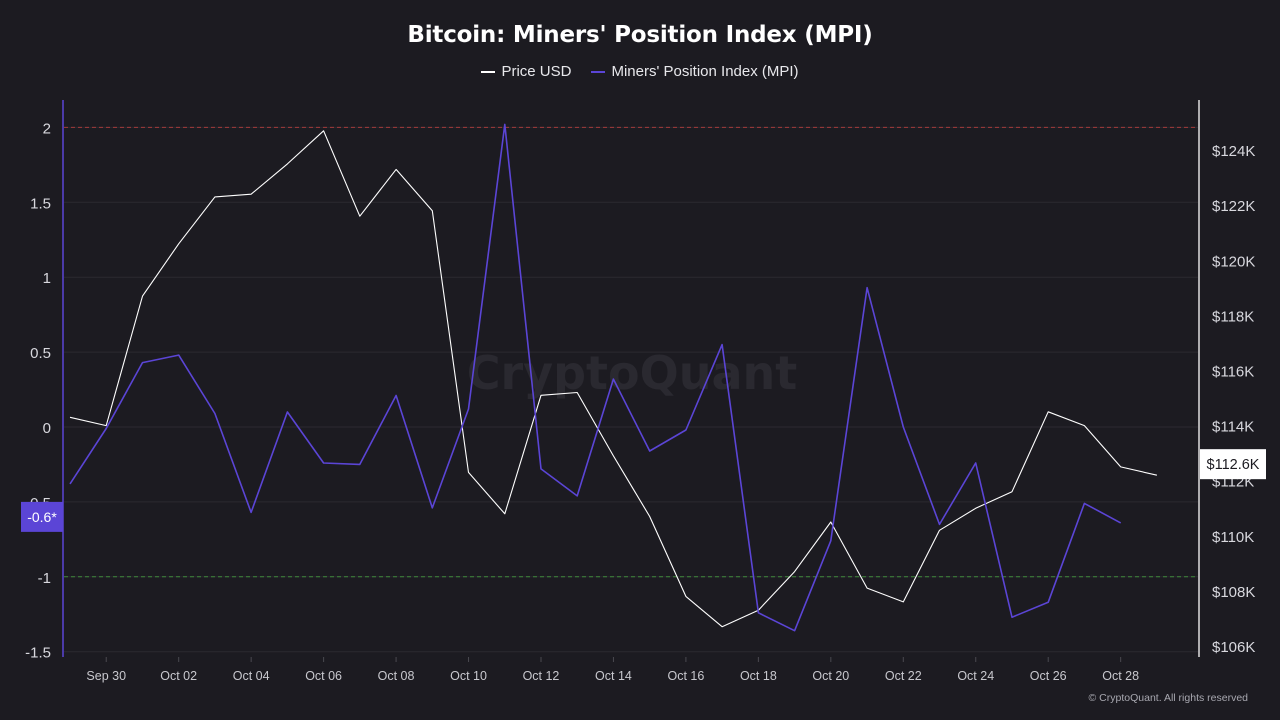 This screenshot has height=720, width=1280. Describe the element at coordinates (541, 676) in the screenshot. I see `x-tick-label: Oct 12` at that location.